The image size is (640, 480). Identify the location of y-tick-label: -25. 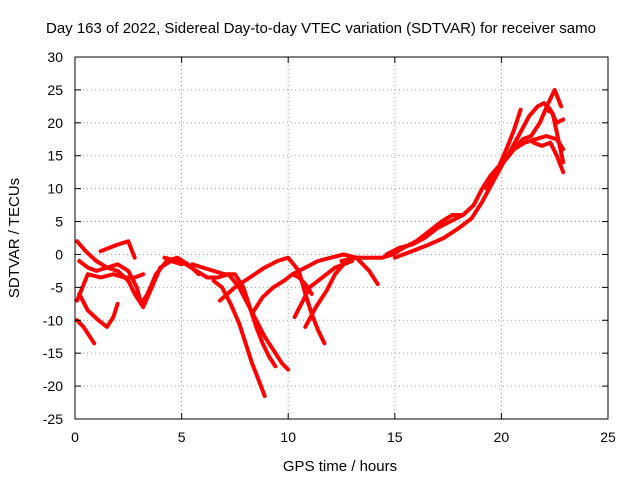
(53, 419).